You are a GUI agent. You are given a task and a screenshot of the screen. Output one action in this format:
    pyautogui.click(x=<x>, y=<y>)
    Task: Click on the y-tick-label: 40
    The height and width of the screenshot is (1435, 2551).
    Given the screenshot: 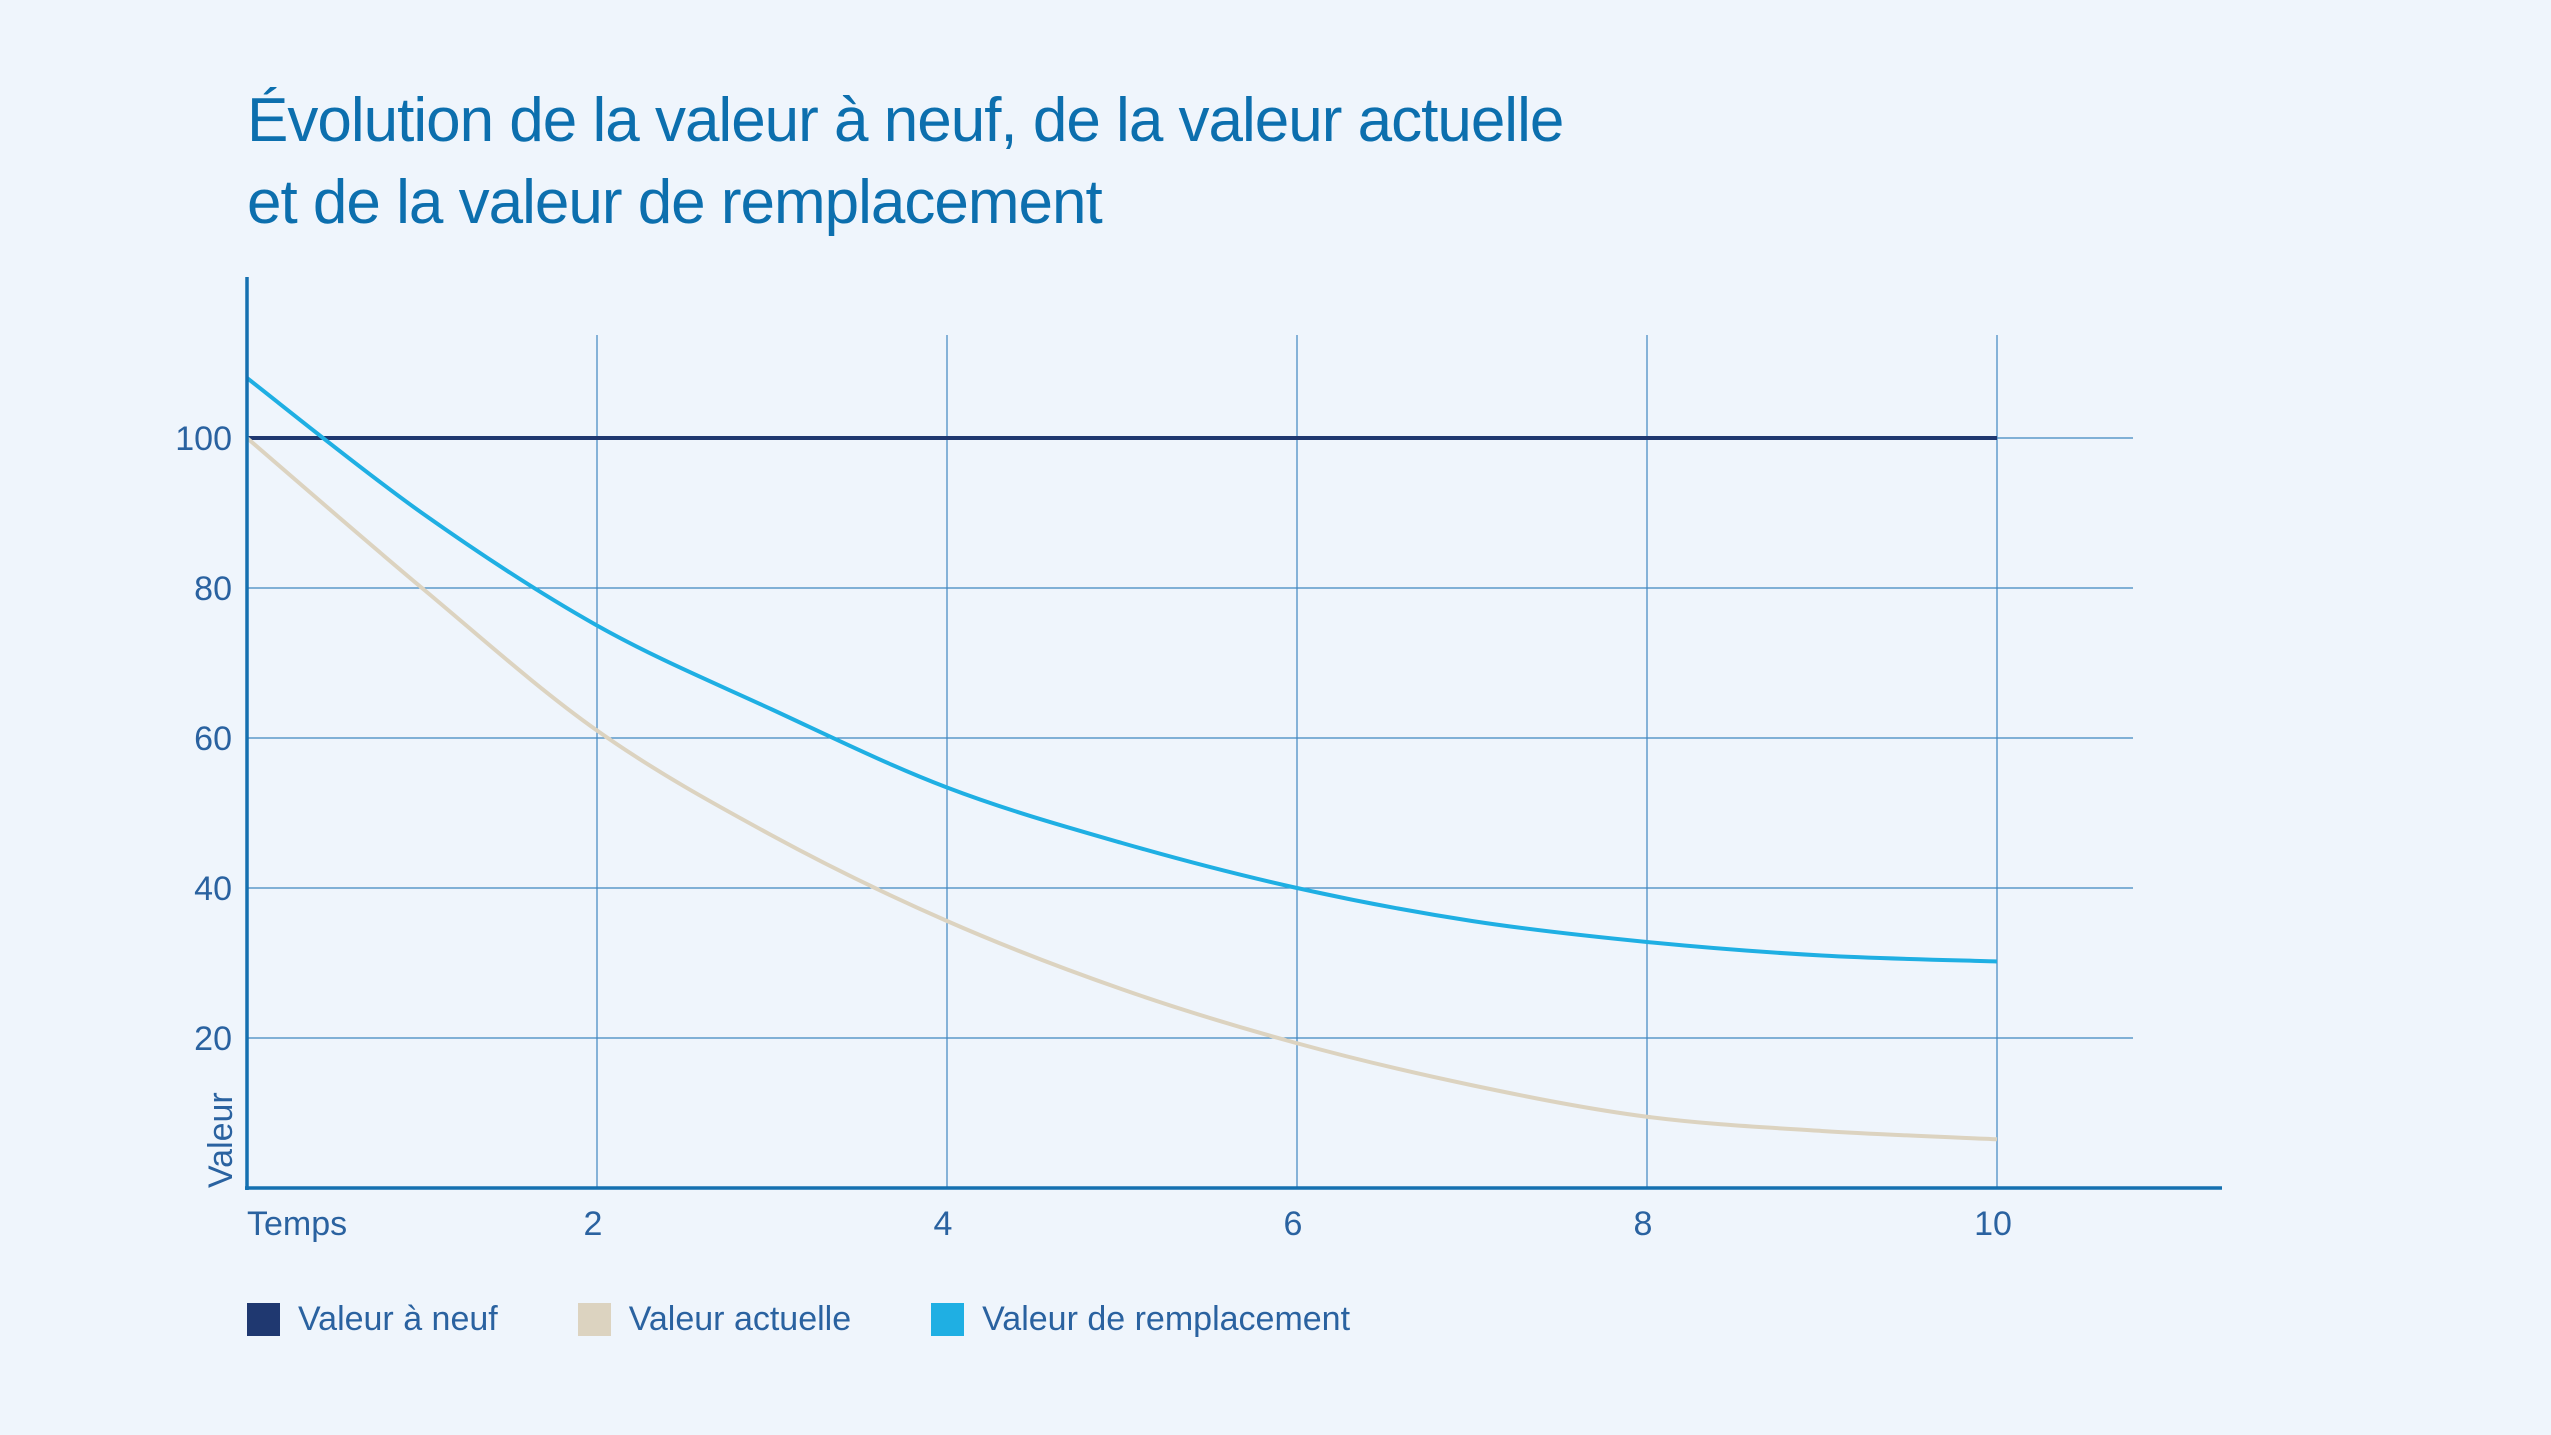 What is the action you would take?
    pyautogui.click(x=213, y=889)
    